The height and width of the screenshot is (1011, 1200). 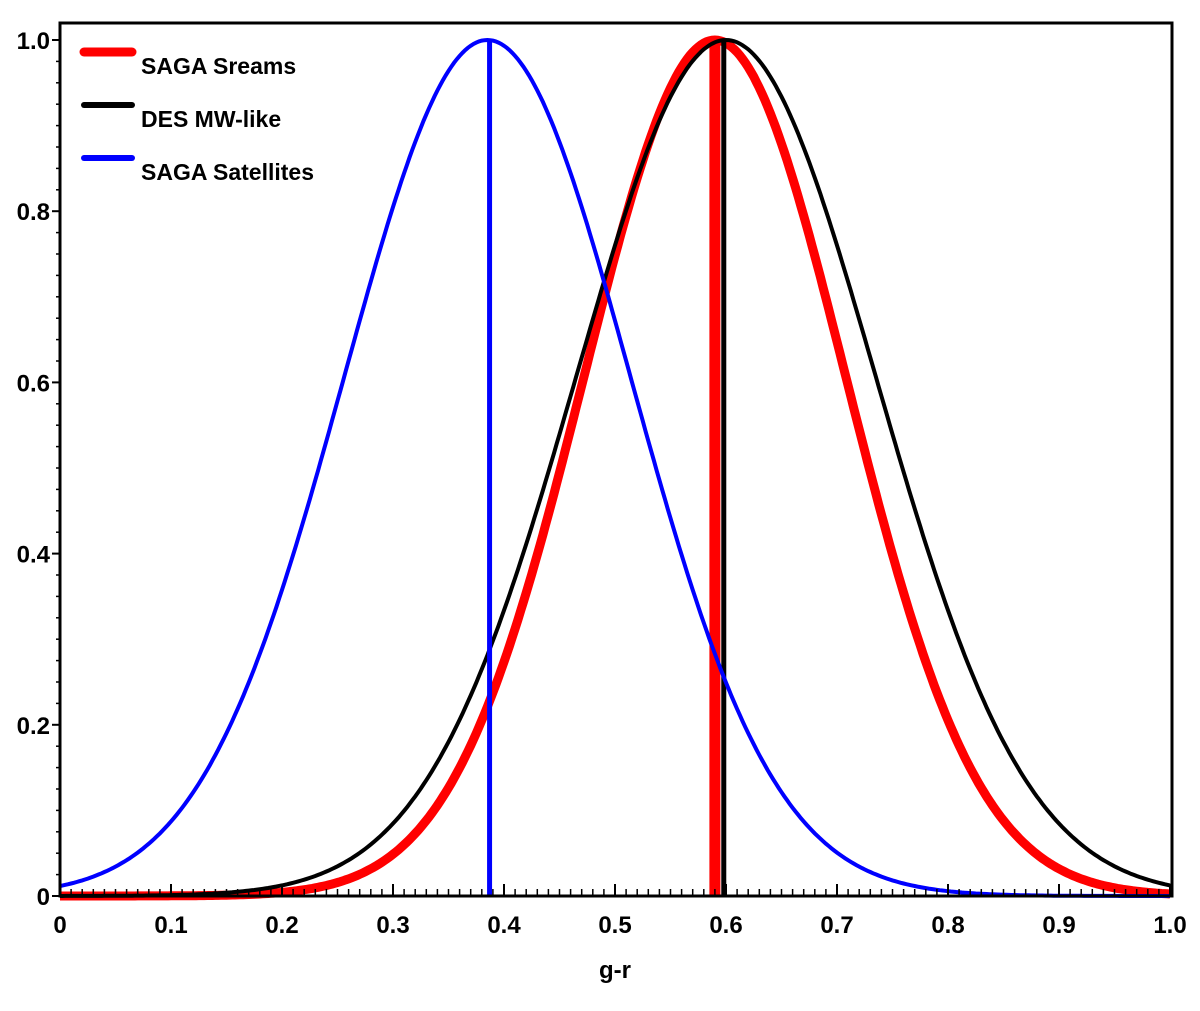 What do you see at coordinates (1169, 925) in the screenshot?
I see `x-tick-label: 1.0` at bounding box center [1169, 925].